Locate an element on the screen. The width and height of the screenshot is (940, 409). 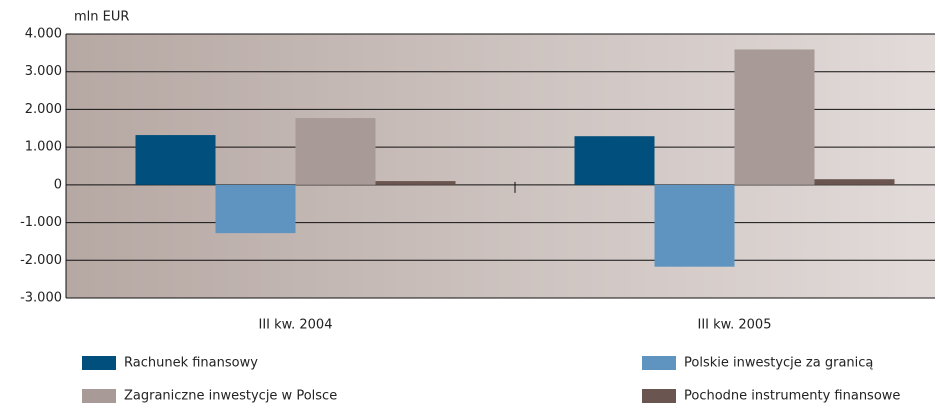
y-tick-label: 2.000 is located at coordinates (43, 109).